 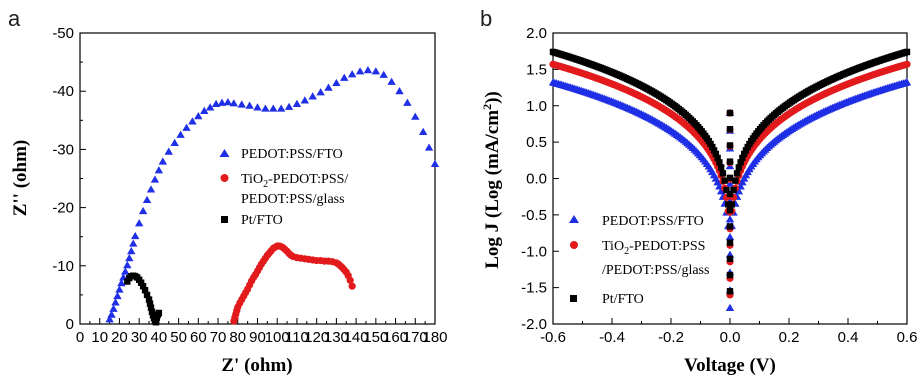 I want to click on a-point-circle, so click(x=352, y=286).